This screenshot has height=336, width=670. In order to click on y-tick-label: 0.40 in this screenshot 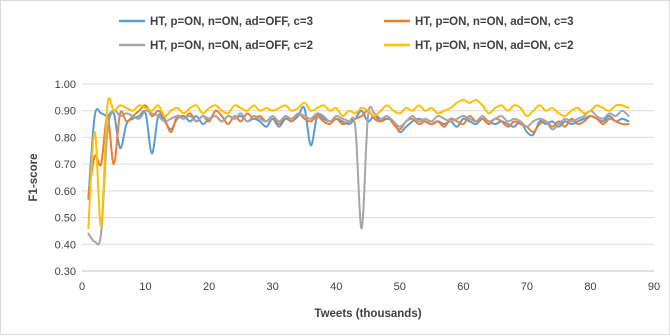, I will do `click(65, 245)`.